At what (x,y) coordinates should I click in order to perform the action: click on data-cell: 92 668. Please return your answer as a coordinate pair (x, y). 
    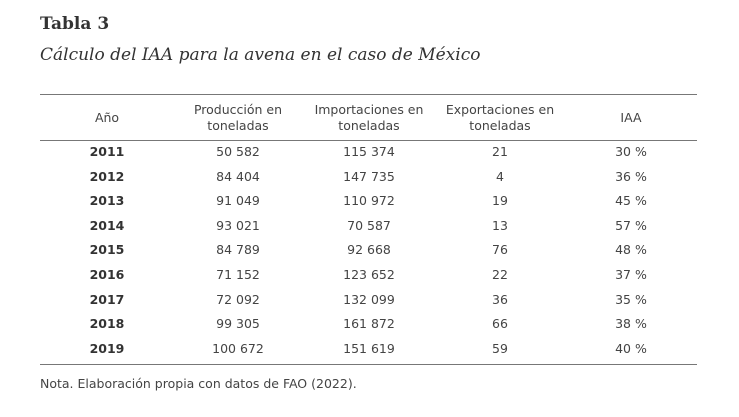
    Looking at the image, I should click on (369, 250).